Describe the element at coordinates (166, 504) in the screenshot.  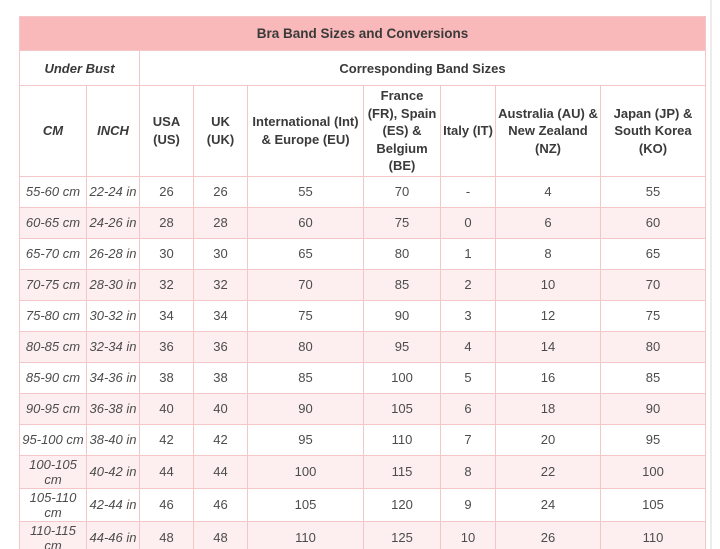
I see `cell-usa: 46` at that location.